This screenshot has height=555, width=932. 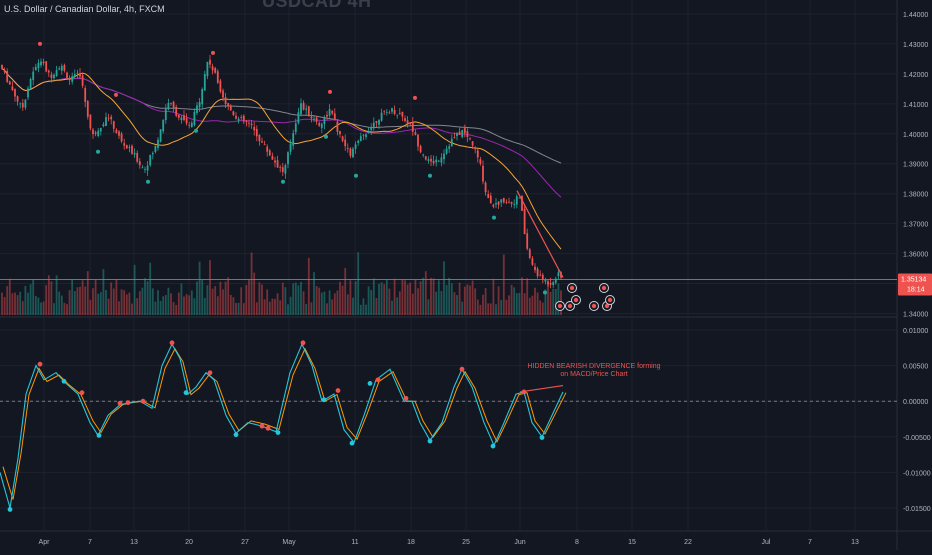 What do you see at coordinates (915, 165) in the screenshot?
I see `price-tick-label: 1.39000` at bounding box center [915, 165].